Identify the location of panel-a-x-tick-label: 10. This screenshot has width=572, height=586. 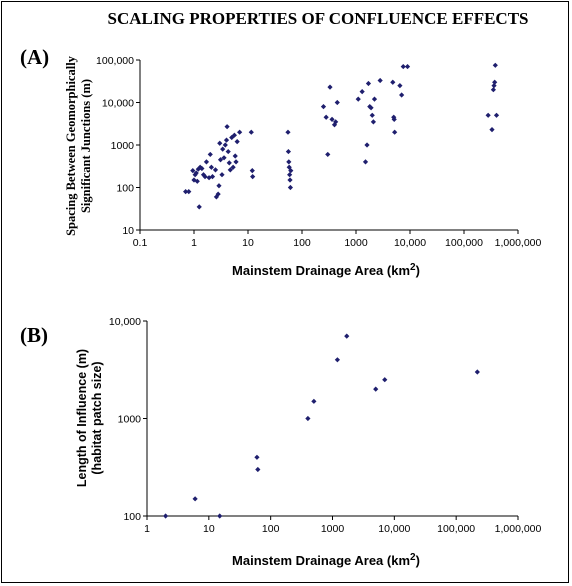
(248, 243).